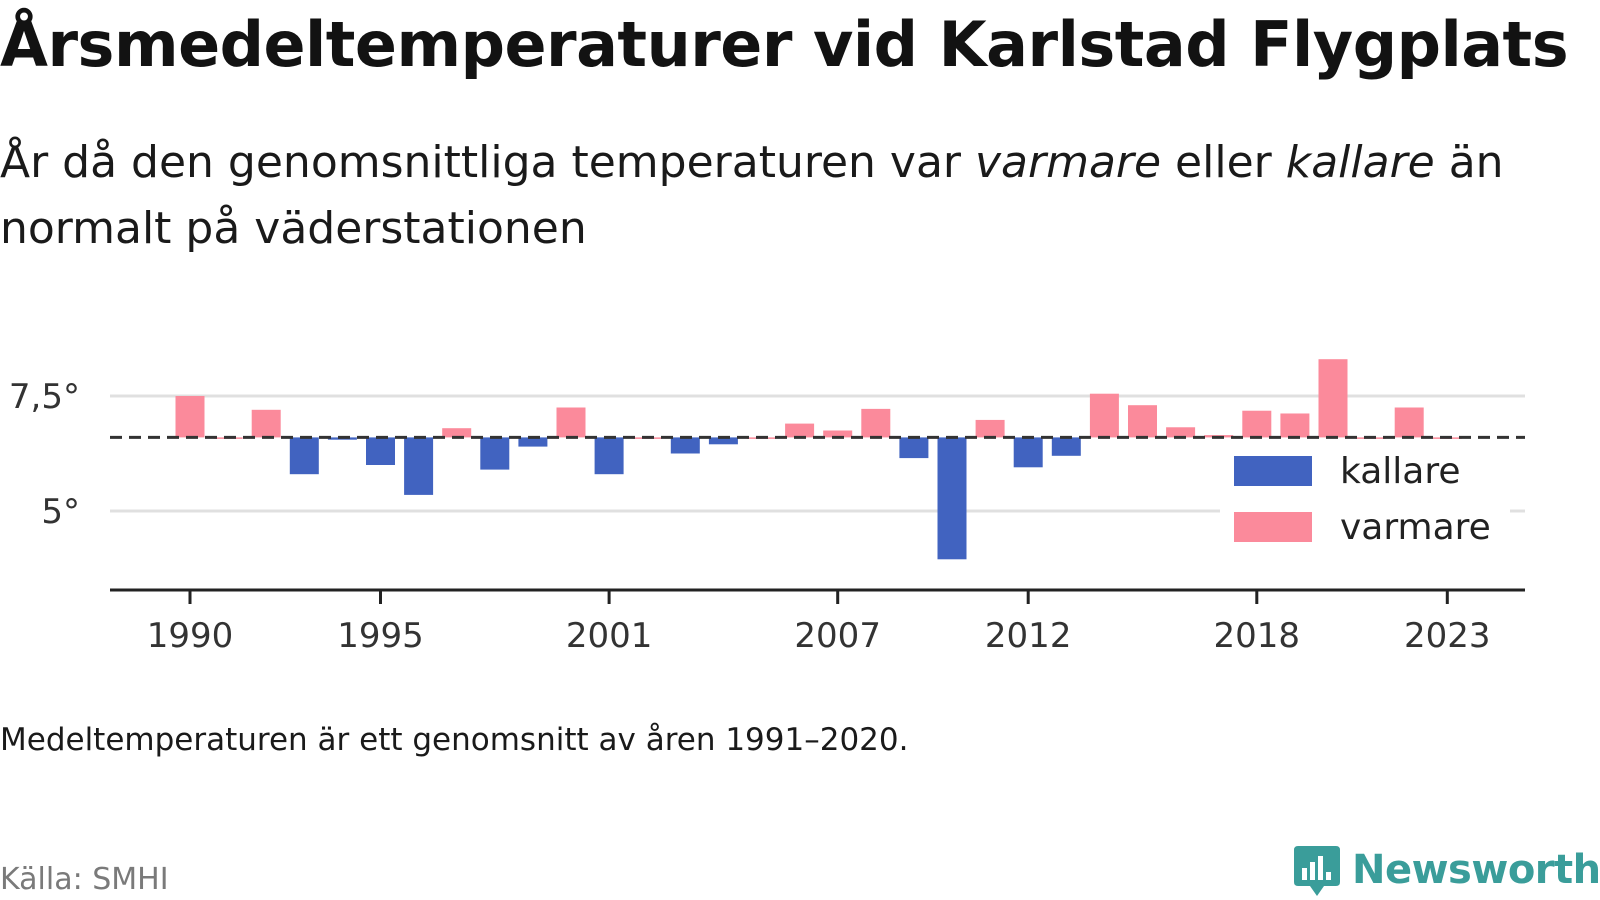 The width and height of the screenshot is (1600, 900). I want to click on x-tick-label: 2023, so click(1447, 636).